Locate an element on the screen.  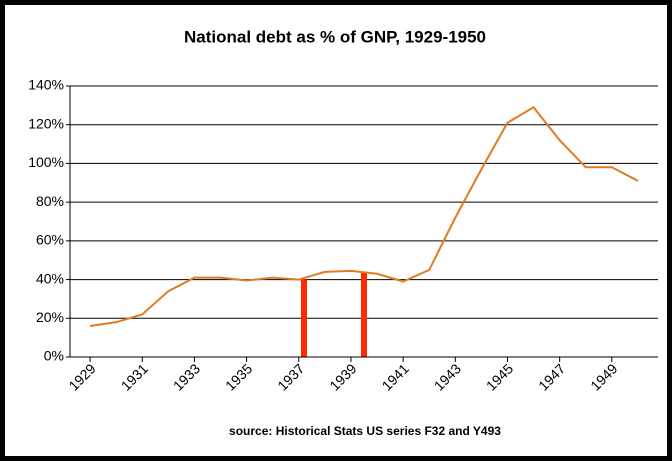
y-tick-label: 40% is located at coordinates (50, 278).